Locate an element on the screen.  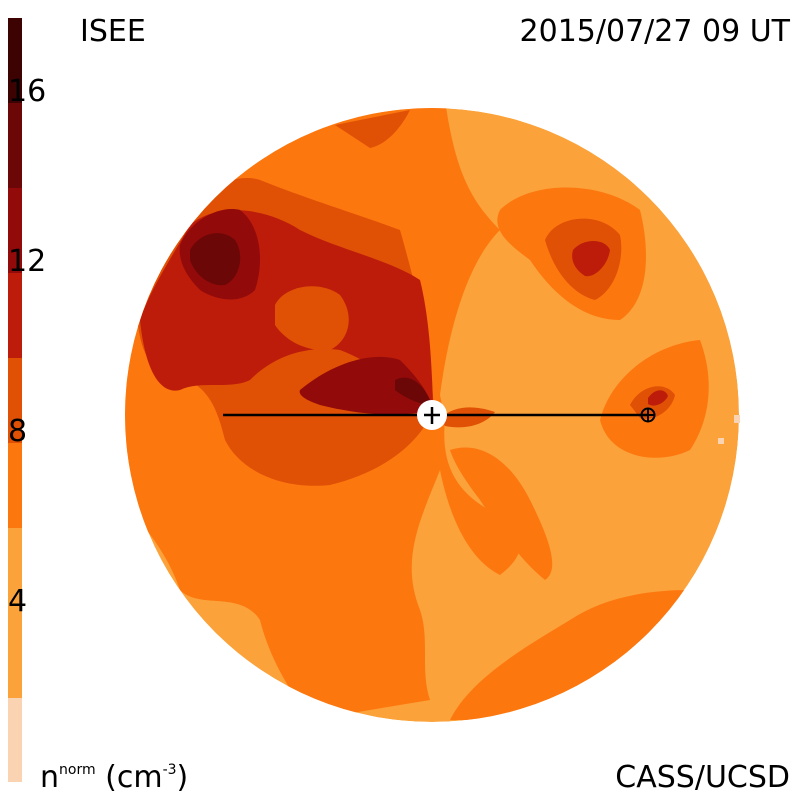
credit-label: CASS/UCSD is located at coordinates (702, 777).